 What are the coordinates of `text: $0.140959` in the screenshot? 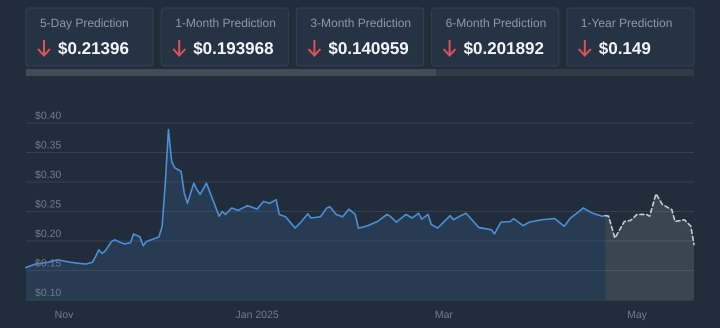 It's located at (368, 48).